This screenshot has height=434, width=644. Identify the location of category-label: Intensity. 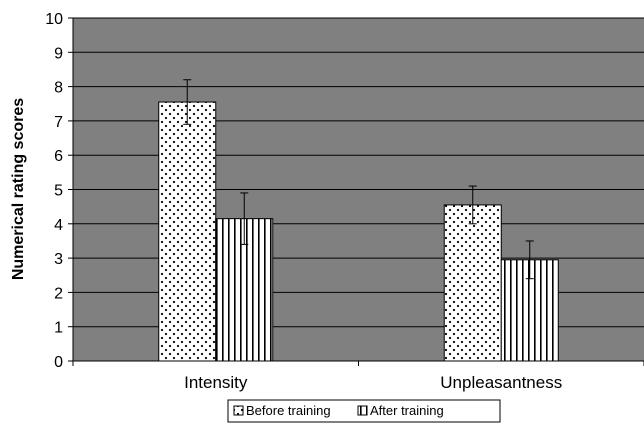
(216, 382).